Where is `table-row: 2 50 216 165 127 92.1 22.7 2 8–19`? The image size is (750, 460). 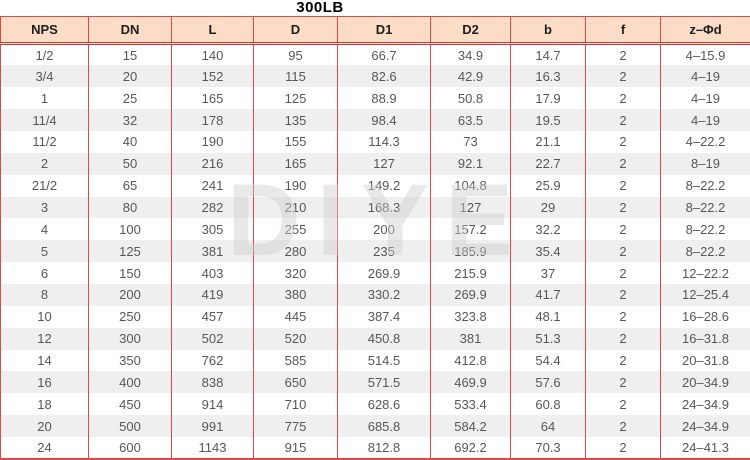
table-row: 2 50 216 165 127 92.1 22.7 2 8–19 is located at coordinates (375, 163).